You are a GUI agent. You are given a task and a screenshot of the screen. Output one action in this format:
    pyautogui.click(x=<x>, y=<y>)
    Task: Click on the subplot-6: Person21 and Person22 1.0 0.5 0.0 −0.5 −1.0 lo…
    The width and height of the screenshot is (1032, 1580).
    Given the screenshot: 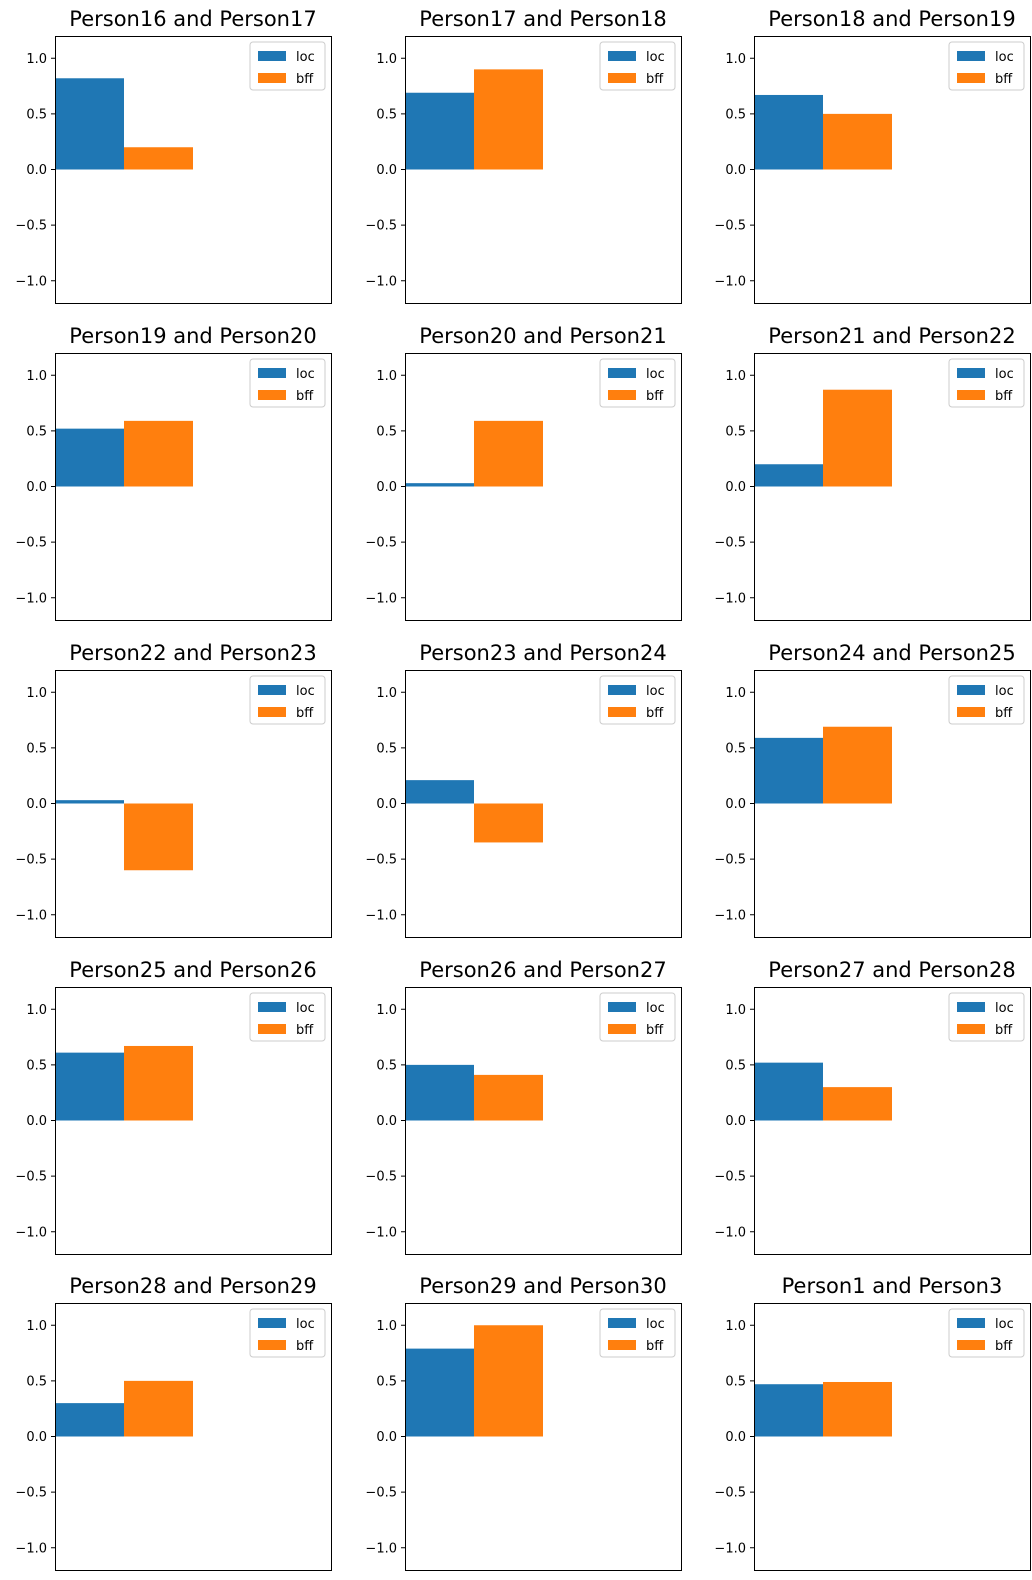 What is the action you would take?
    pyautogui.click(x=872, y=472)
    